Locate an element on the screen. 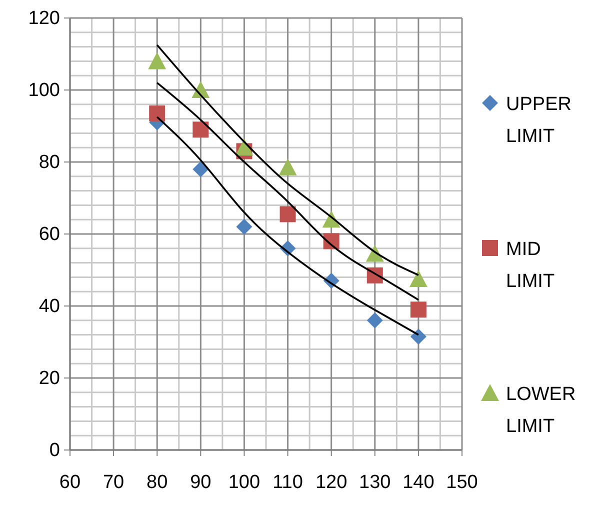  x-tick-label: 110 is located at coordinates (287, 482).